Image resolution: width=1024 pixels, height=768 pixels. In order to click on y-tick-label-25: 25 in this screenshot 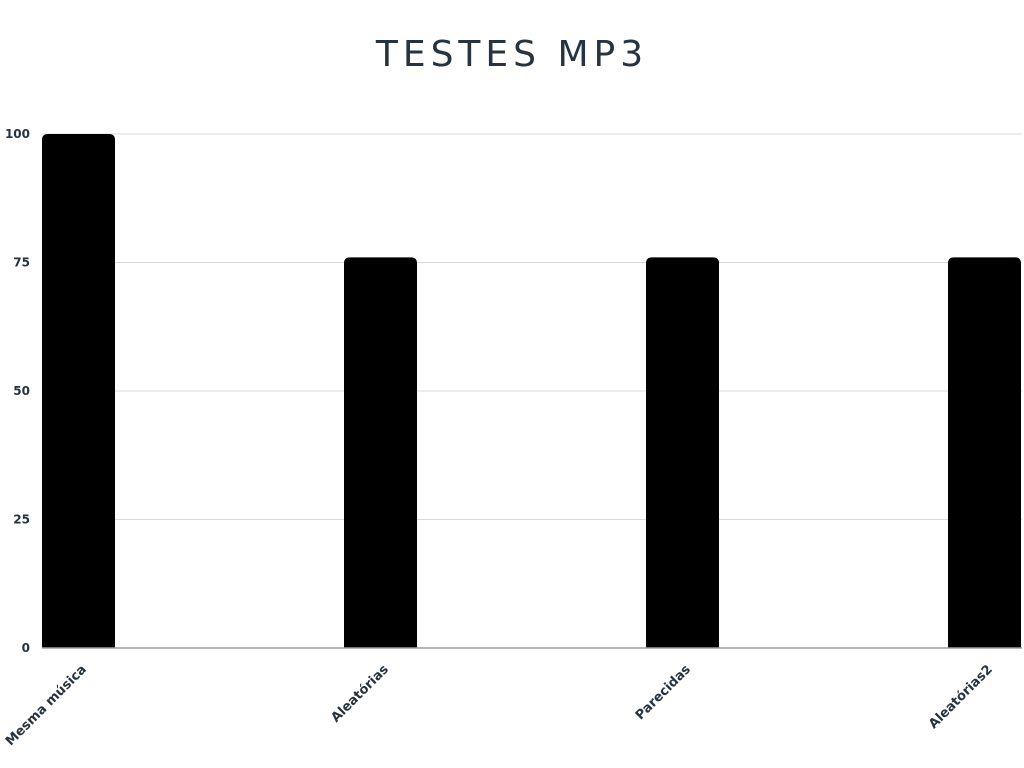, I will do `click(21, 520)`.